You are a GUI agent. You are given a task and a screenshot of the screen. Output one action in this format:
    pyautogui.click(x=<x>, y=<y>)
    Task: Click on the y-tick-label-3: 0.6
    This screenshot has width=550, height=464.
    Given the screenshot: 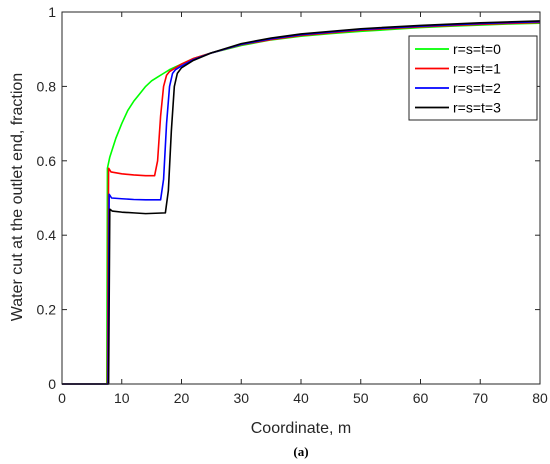 What is the action you would take?
    pyautogui.click(x=47, y=161)
    